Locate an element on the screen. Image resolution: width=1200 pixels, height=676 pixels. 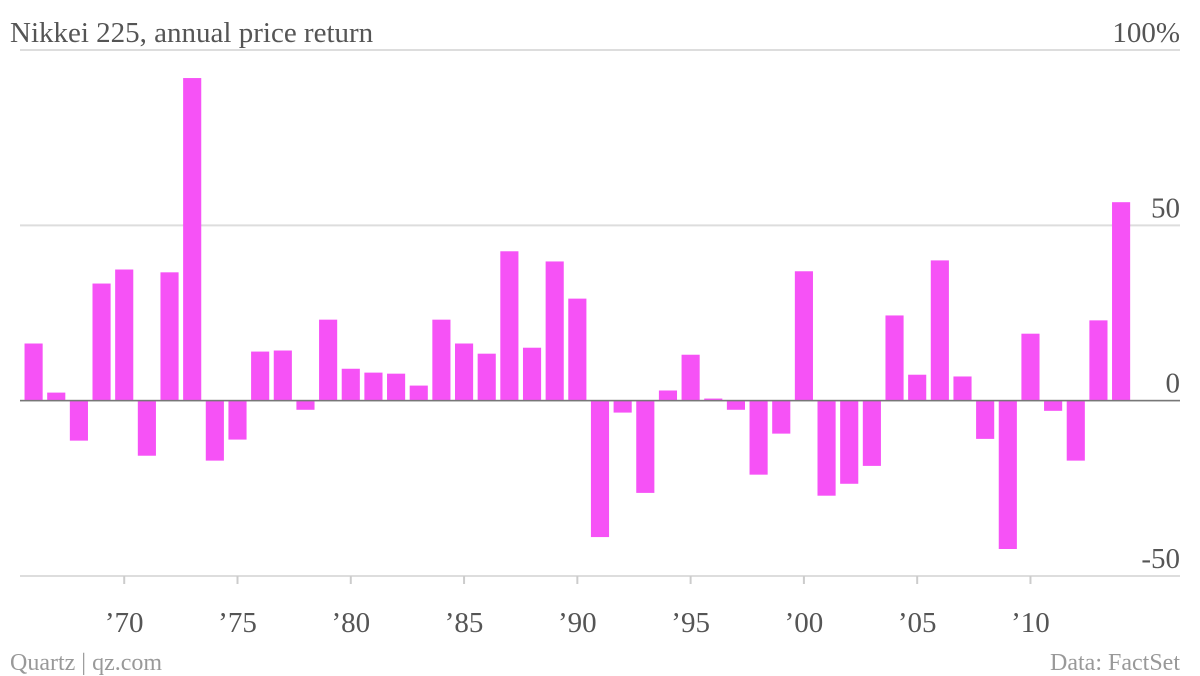
x-tick-label: ’10 is located at coordinates (1030, 623).